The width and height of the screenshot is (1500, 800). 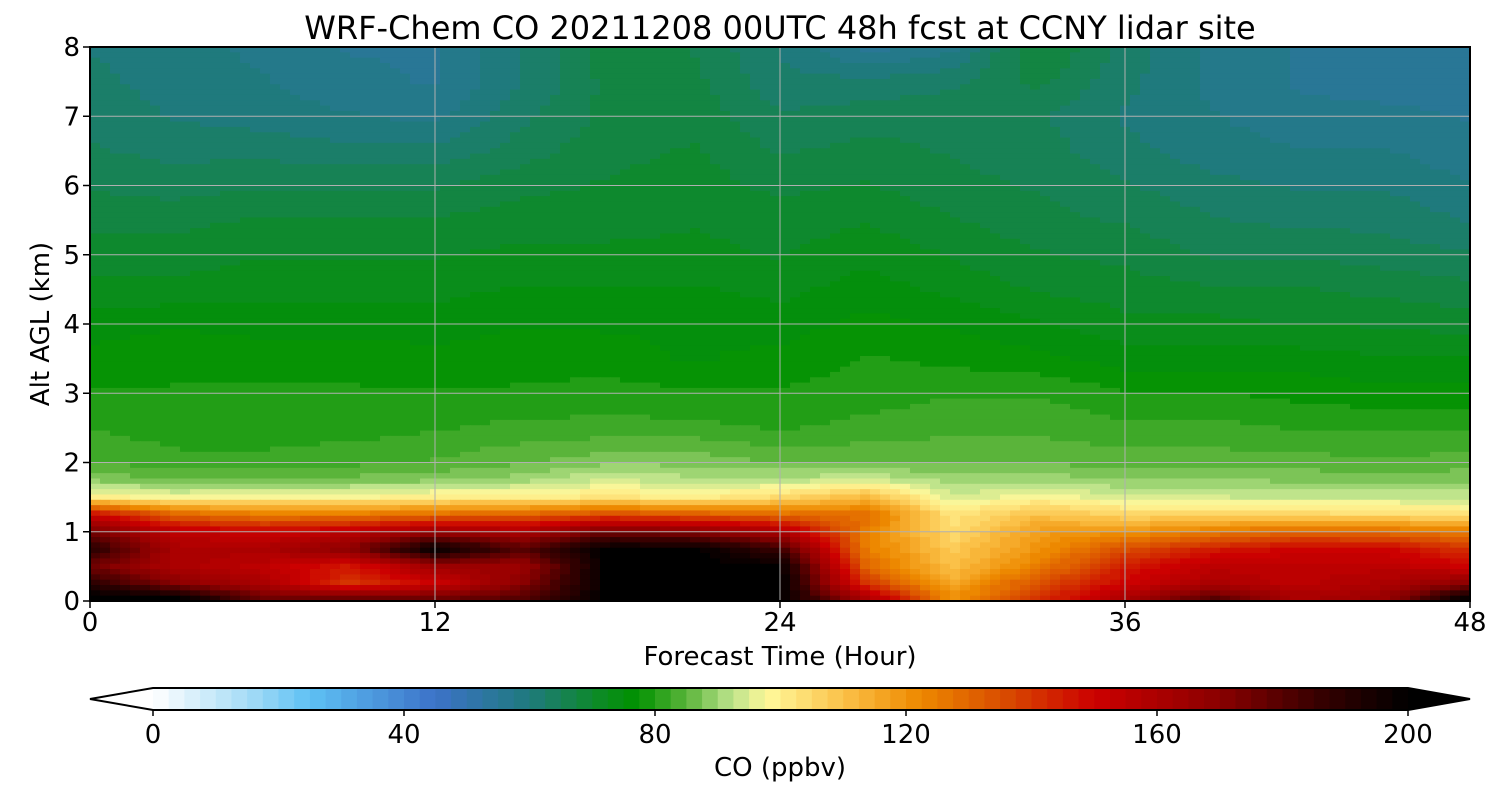 I want to click on y-tick-label: 2, so click(x=71, y=464).